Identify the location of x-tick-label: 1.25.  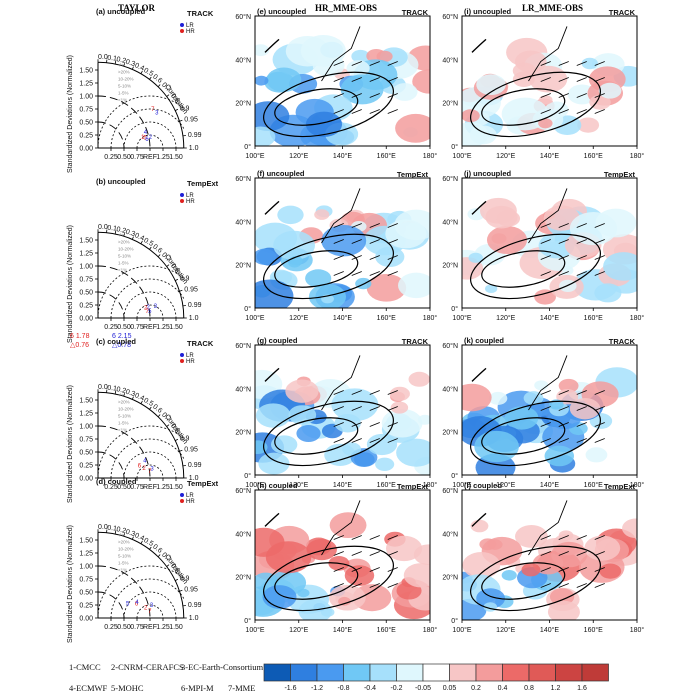
(163, 327).